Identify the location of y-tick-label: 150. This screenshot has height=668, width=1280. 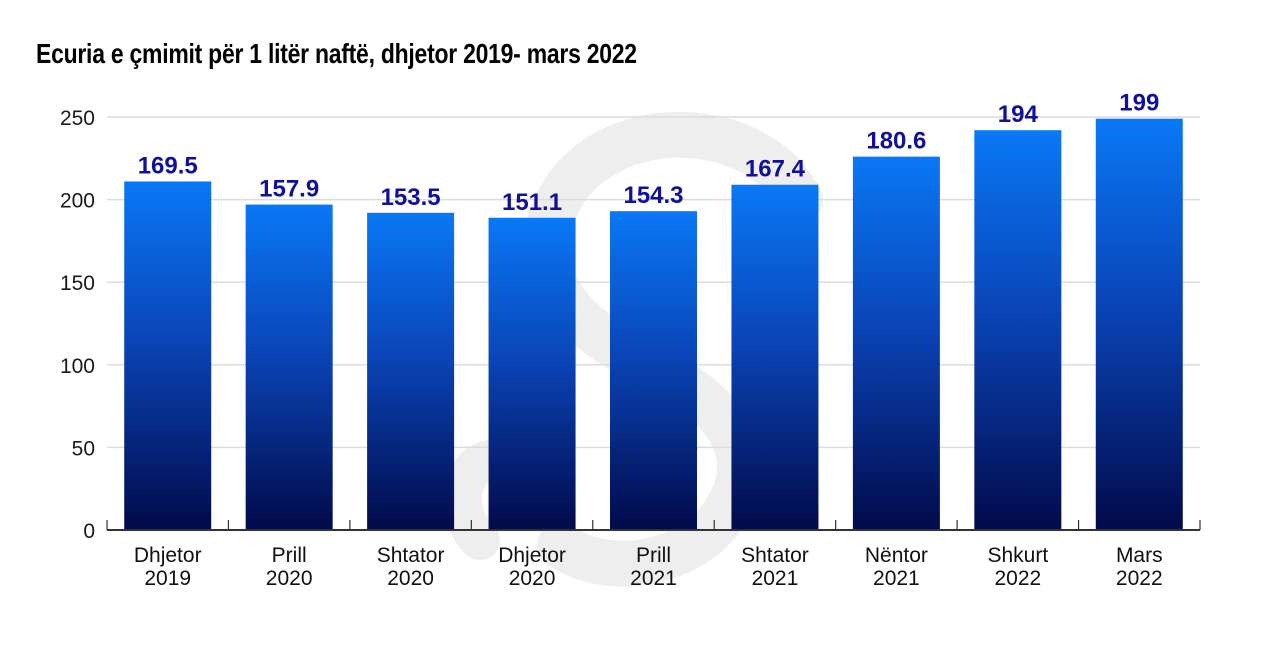
(77, 283).